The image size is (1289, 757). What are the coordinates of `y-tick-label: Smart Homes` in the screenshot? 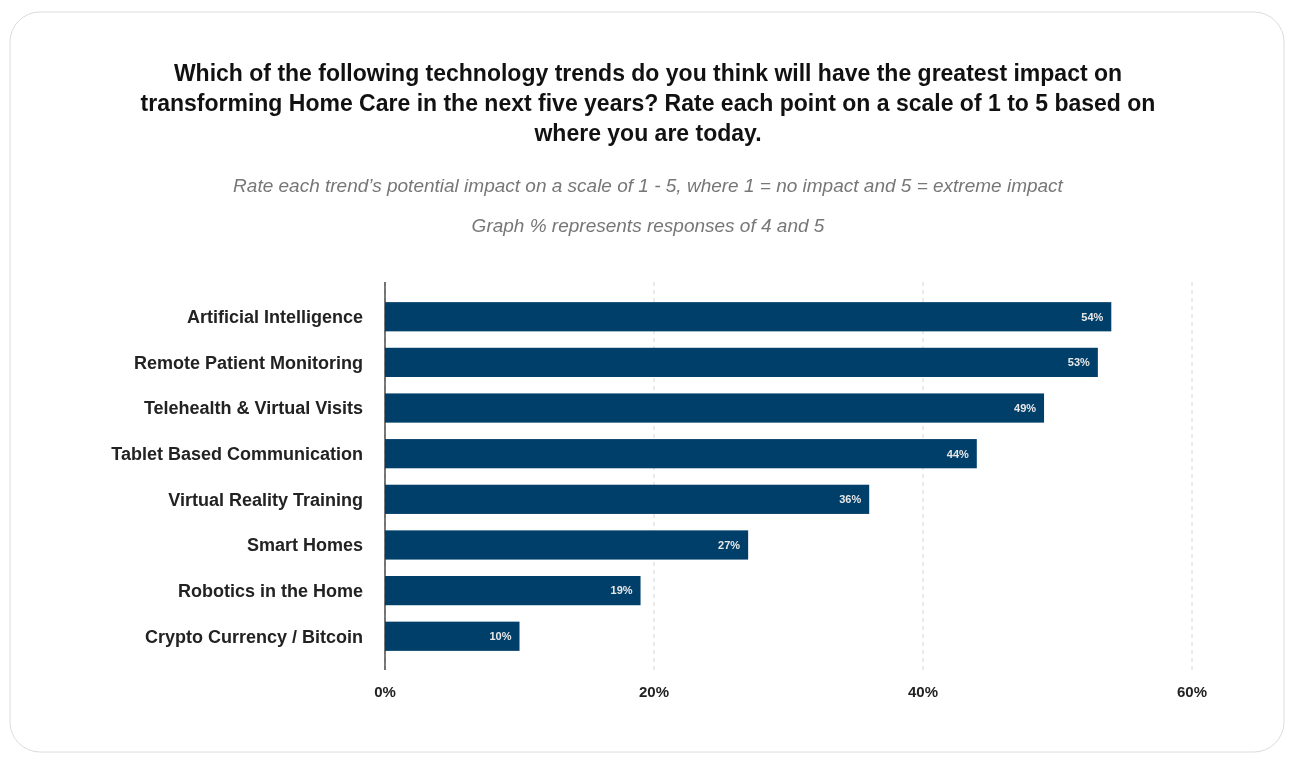 It's located at (304, 545).